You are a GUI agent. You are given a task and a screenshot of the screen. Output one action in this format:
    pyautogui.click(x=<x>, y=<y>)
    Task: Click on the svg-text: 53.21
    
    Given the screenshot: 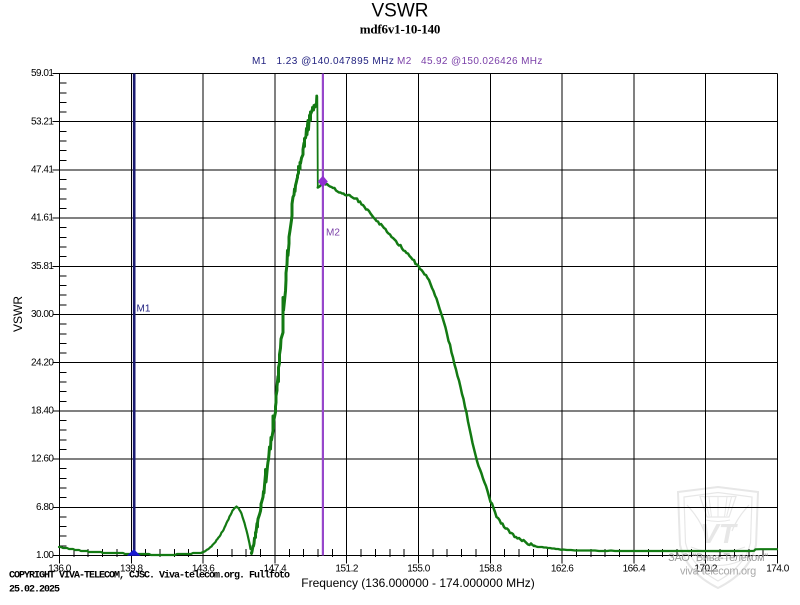 What is the action you would take?
    pyautogui.click(x=42, y=121)
    